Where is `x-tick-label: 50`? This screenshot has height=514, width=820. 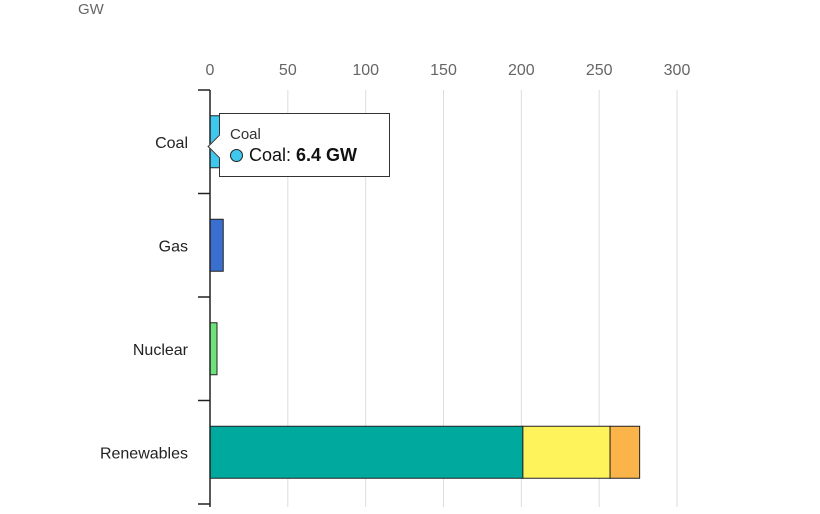 x-tick-label: 50 is located at coordinates (288, 70).